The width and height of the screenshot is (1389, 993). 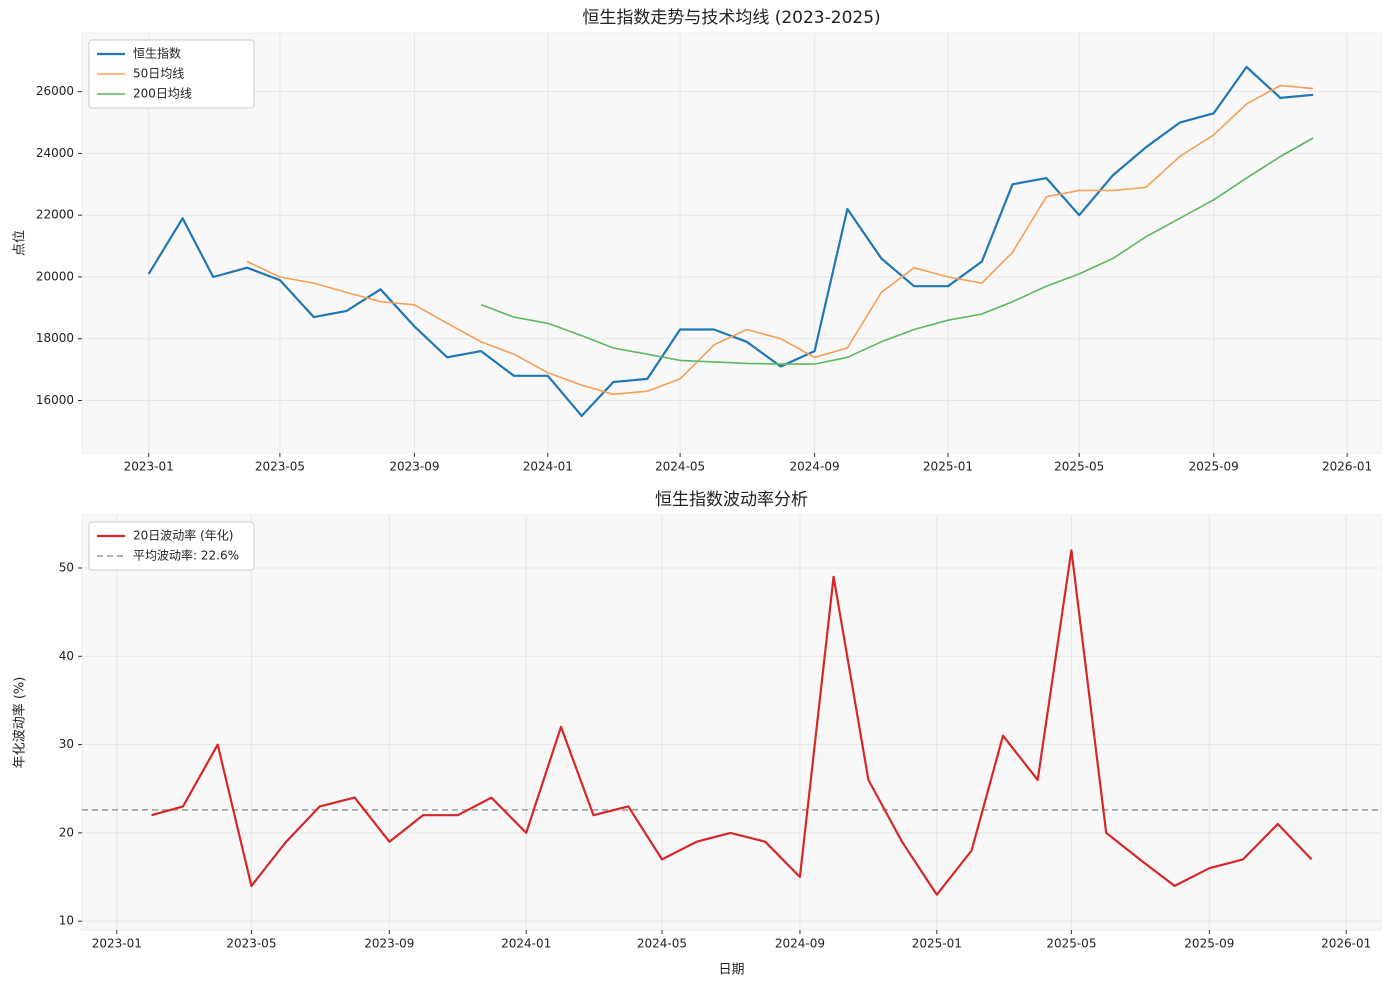 I want to click on legend-label: 200日均线, so click(x=162, y=94).